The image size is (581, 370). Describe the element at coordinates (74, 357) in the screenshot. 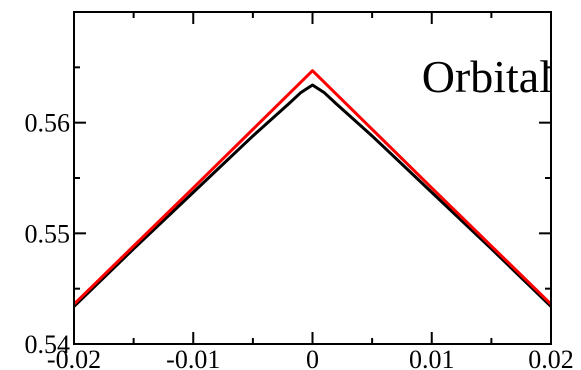

I see `x-tick-label: -0.02` at that location.